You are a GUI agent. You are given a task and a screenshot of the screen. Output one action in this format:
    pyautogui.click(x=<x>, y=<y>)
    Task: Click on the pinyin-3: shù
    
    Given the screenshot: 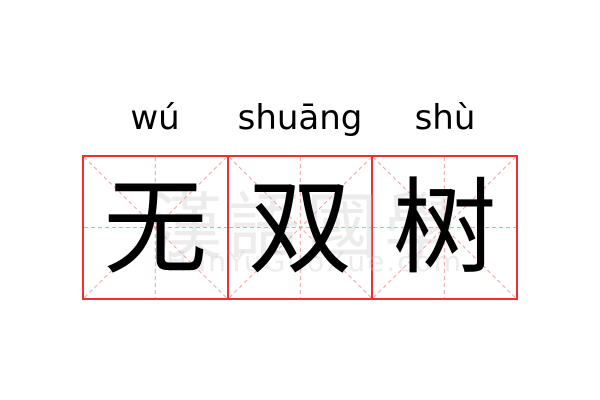 What is the action you would take?
    pyautogui.click(x=445, y=118)
    